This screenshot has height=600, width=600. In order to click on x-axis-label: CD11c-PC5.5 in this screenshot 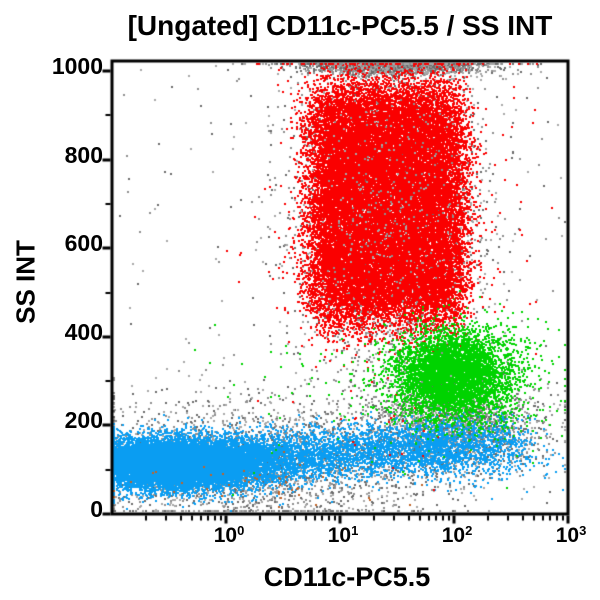, I will do `click(347, 577)`.